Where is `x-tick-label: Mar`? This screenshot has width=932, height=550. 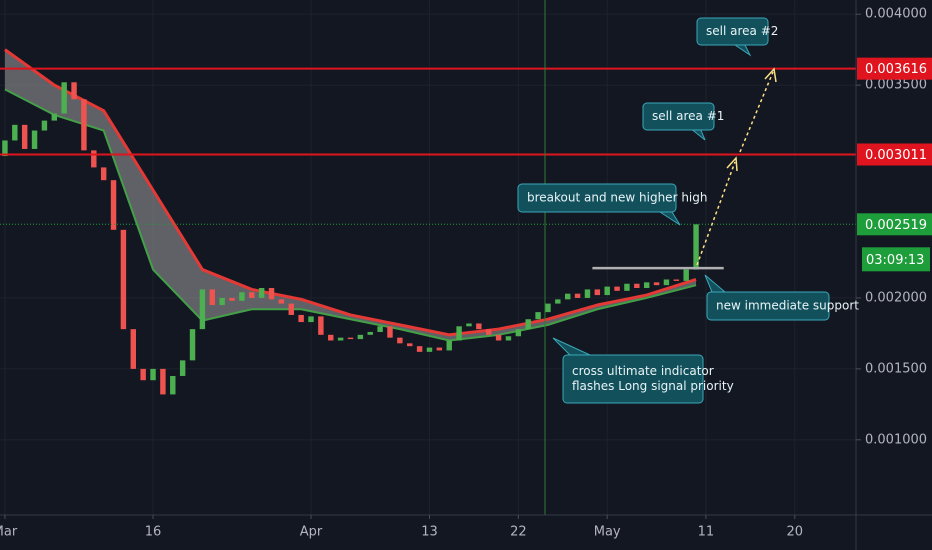
x-tick-label: Mar is located at coordinates (9, 532).